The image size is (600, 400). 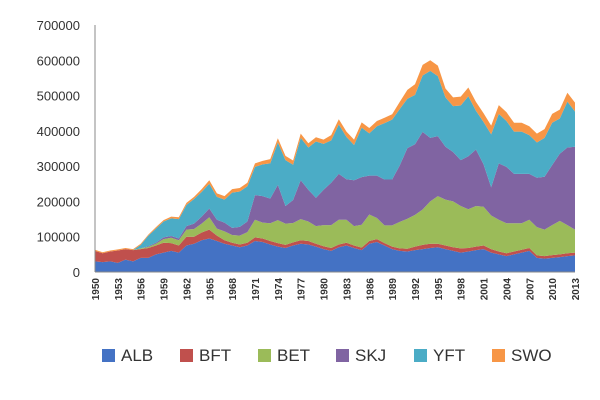 What do you see at coordinates (58, 60) in the screenshot?
I see `y-tick-label: 600000` at bounding box center [58, 60].